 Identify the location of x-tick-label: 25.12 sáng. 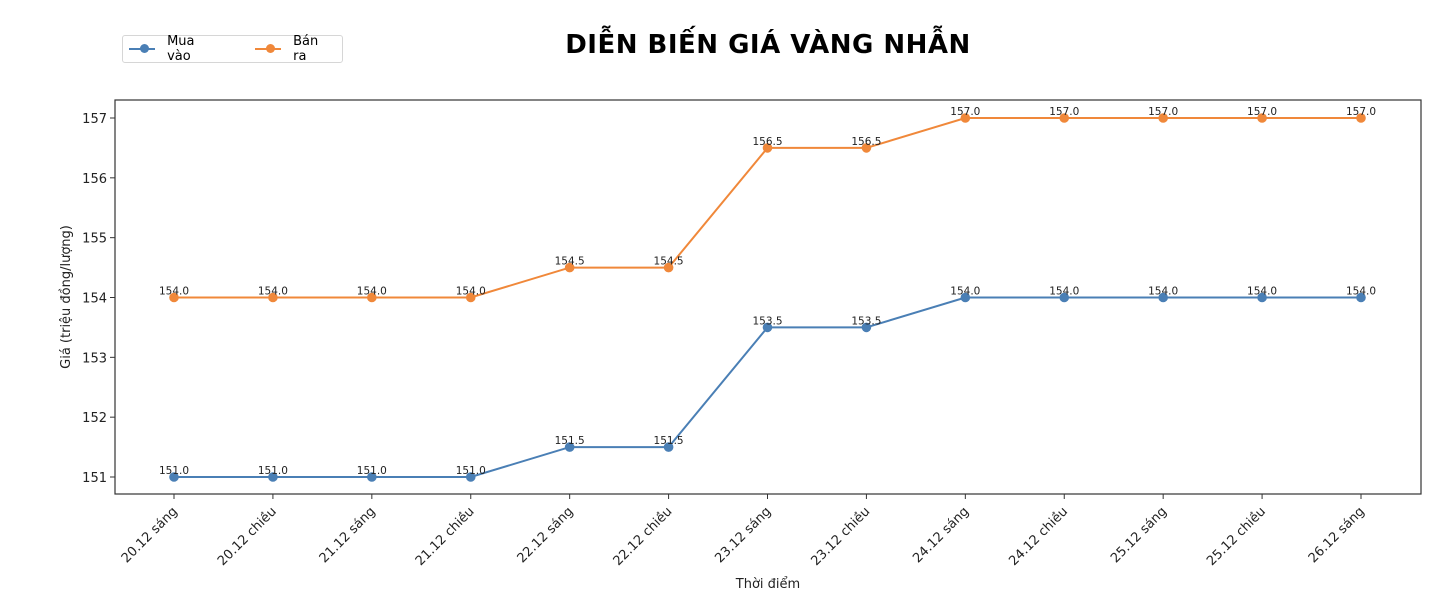
(1139, 535).